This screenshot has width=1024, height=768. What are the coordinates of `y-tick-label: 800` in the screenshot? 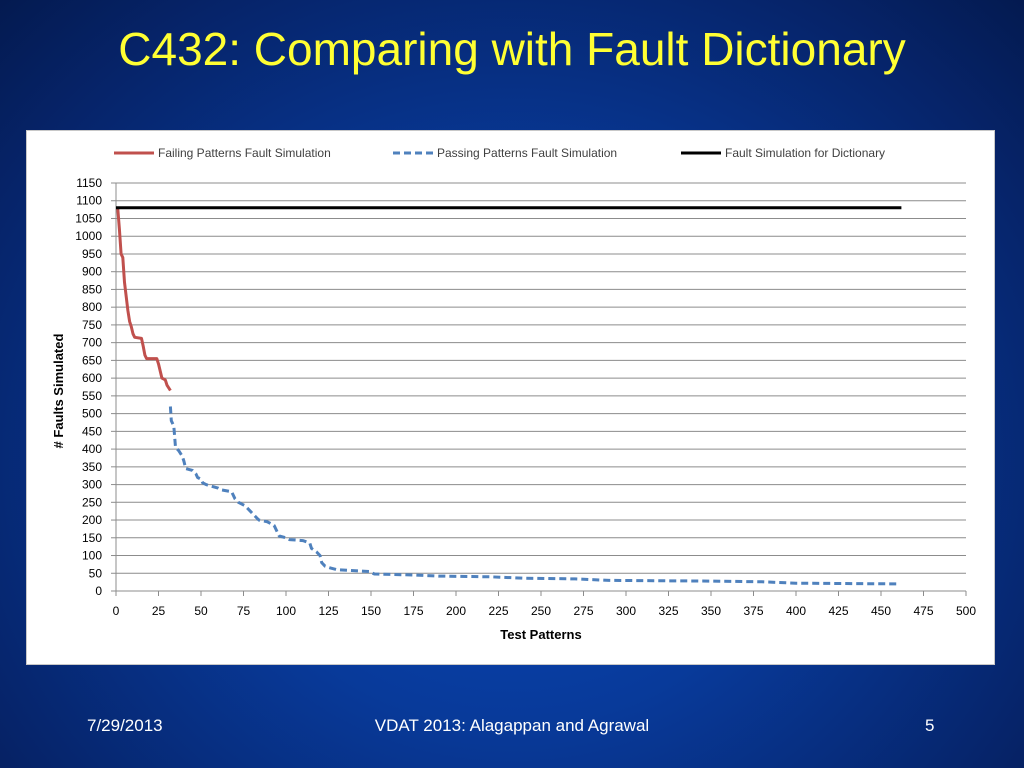 It's located at (92, 307).